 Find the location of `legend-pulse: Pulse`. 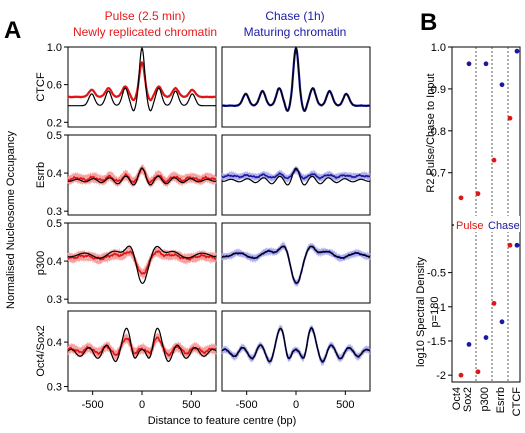

legend-pulse: Pulse is located at coordinates (470, 226).